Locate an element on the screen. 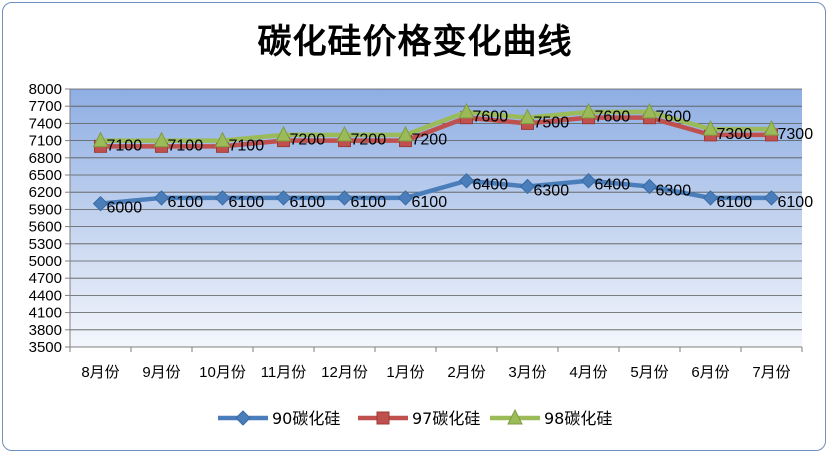 The image size is (830, 455). legend-entry: 97碳化硅 is located at coordinates (446, 418).